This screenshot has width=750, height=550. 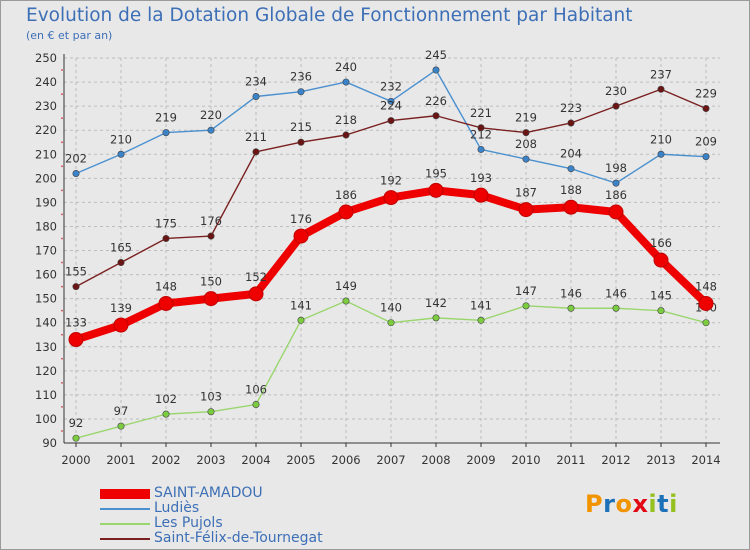 I want to click on y-tick-label: 200, so click(x=46, y=178).